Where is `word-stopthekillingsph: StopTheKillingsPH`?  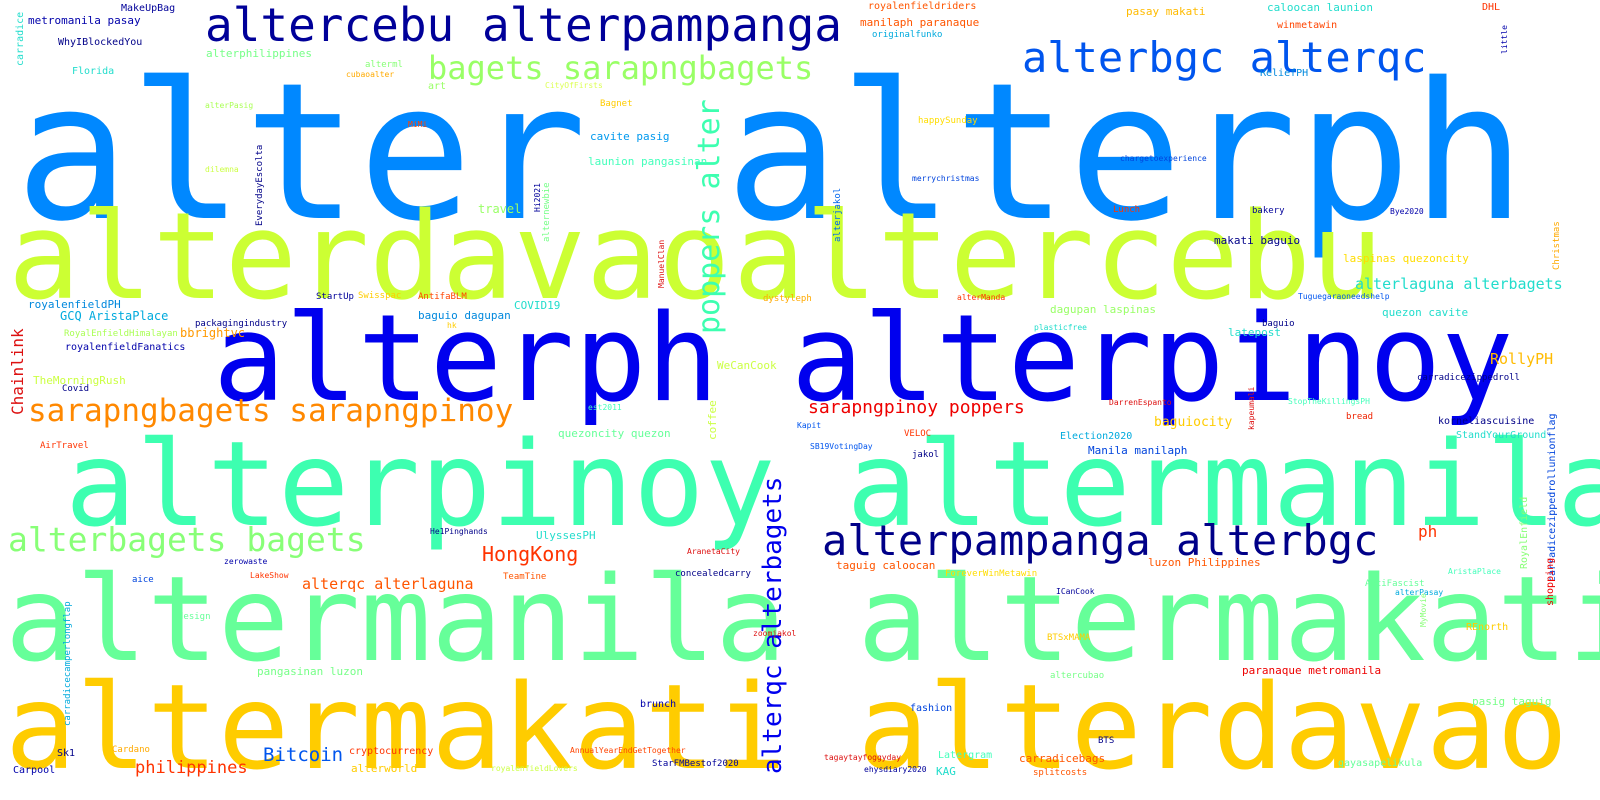 word-stopthekillingsph: StopTheKillingsPH is located at coordinates (1329, 401).